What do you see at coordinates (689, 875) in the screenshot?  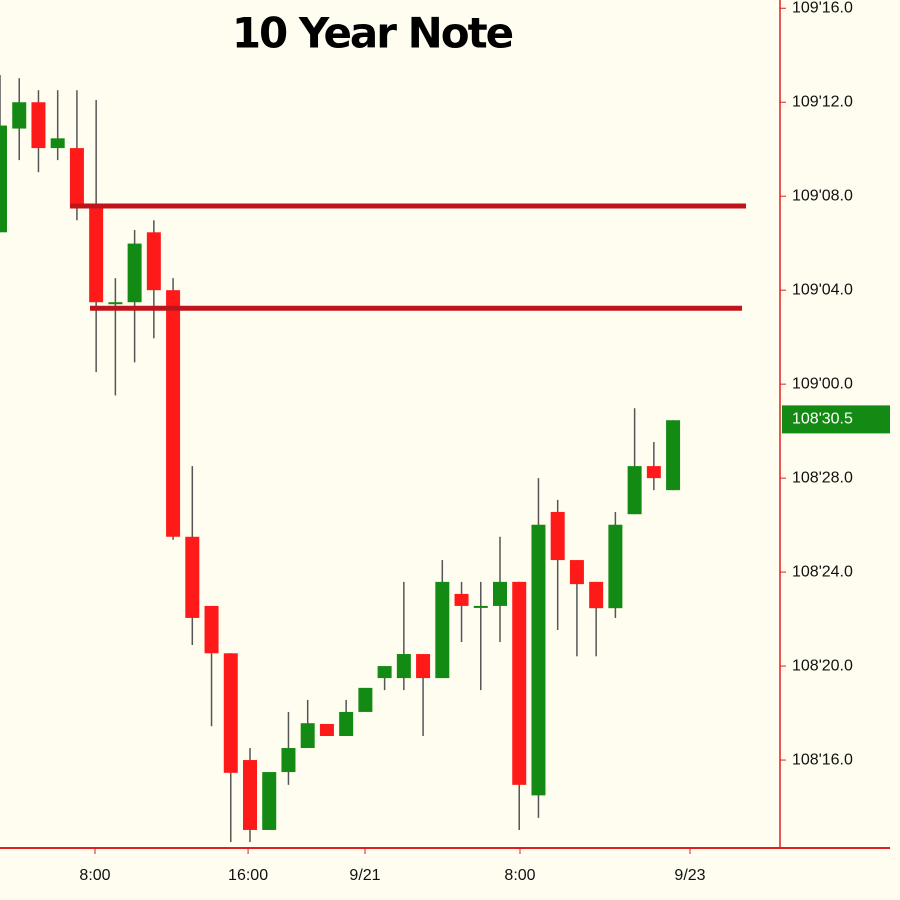 I see `x-tick-label: 9/23` at bounding box center [689, 875].